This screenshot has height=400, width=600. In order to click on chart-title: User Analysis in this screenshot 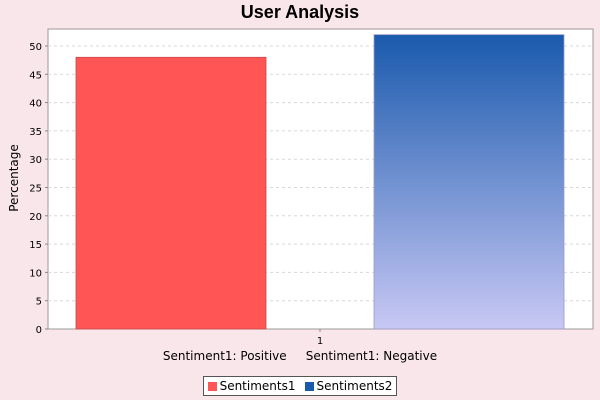, I will do `click(300, 12)`.